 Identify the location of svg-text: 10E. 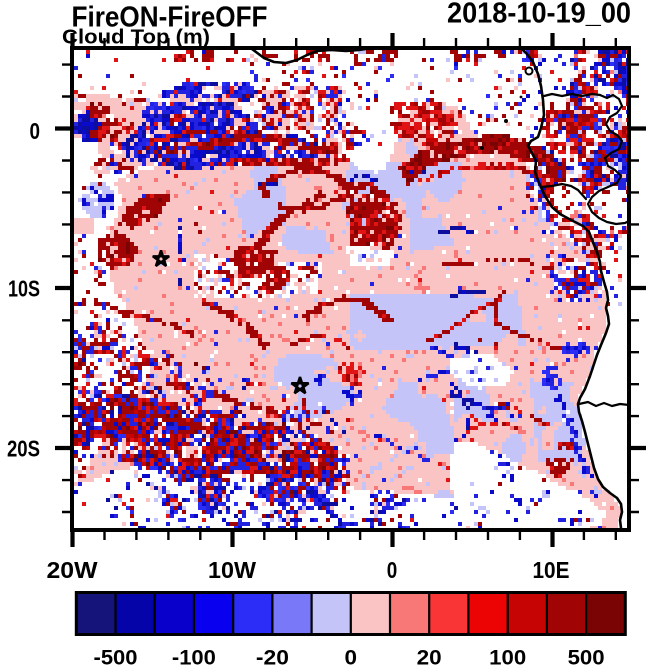
(551, 570).